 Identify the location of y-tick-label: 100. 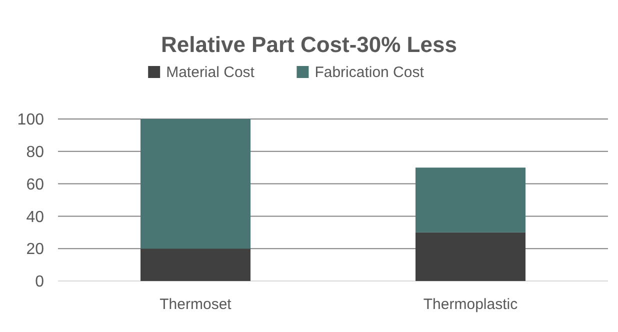
(30, 120).